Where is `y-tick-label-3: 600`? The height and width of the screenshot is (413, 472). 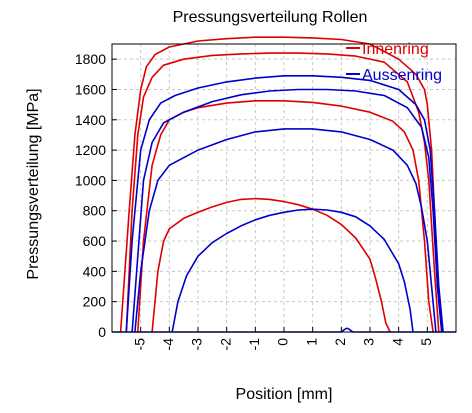 y-tick-label-3: 600 is located at coordinates (95, 241).